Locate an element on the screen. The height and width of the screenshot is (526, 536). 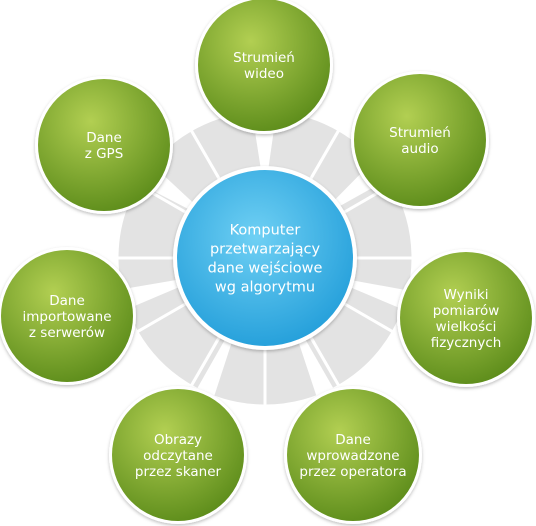
node-label-line: importowane is located at coordinates (66, 317).